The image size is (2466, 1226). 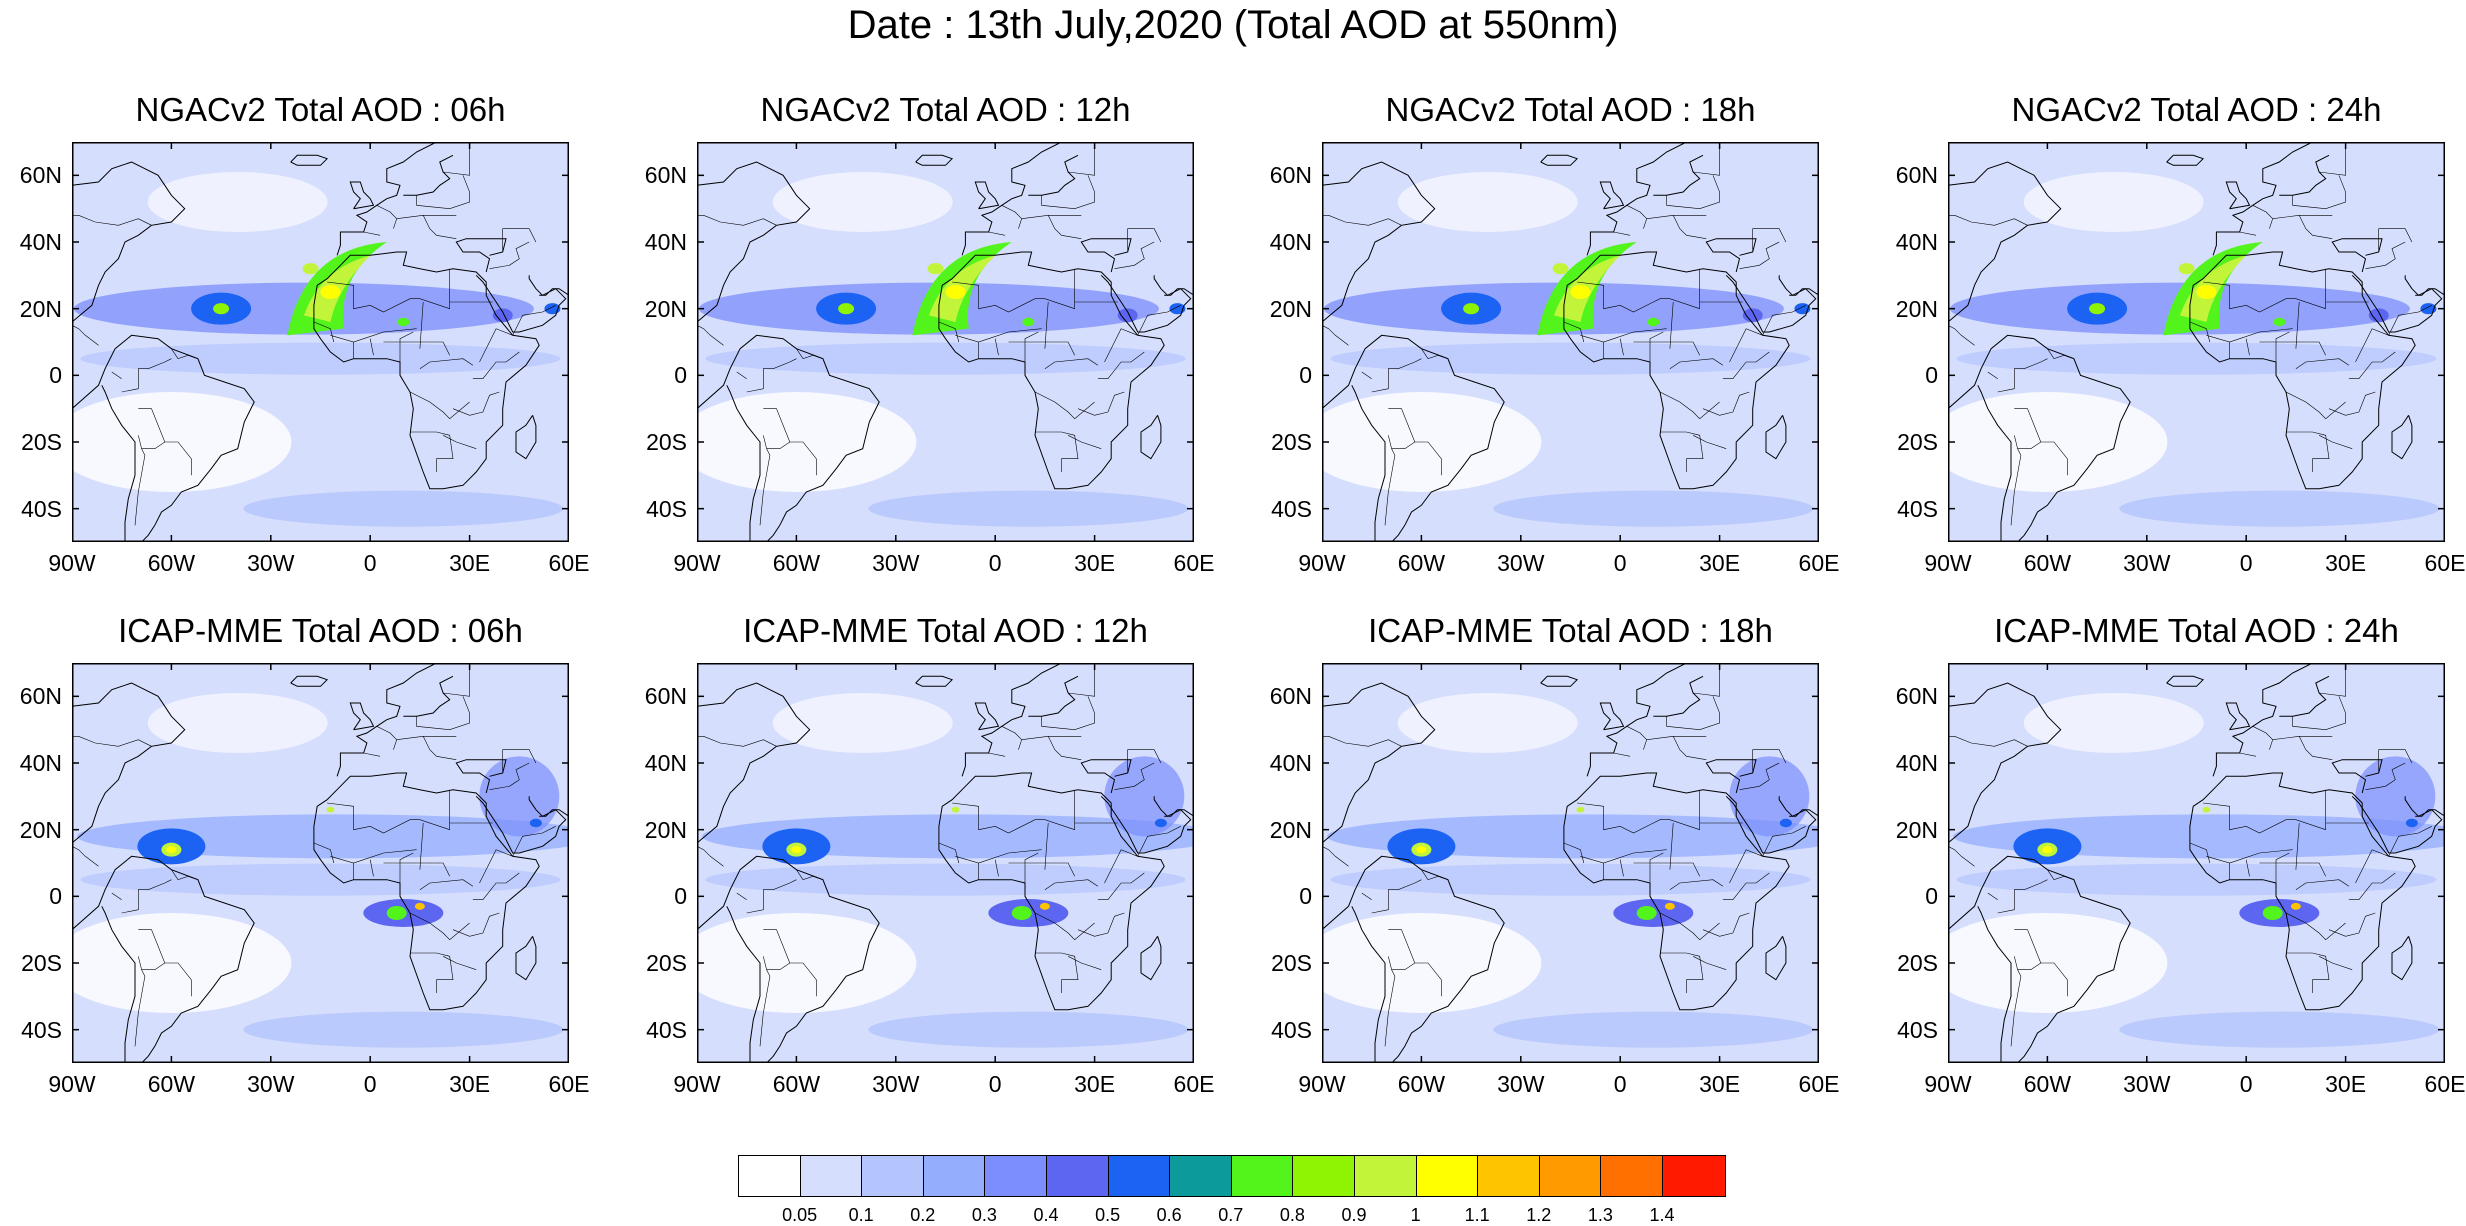 I want to click on lat-tick-label: 60N, so click(x=1290, y=696).